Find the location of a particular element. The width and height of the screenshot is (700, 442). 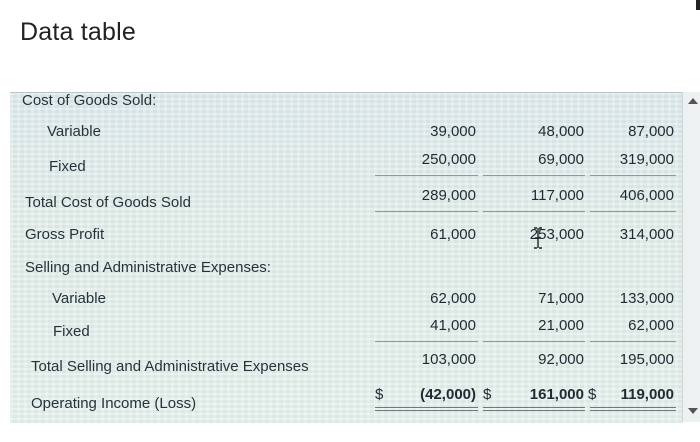

cell-operating-income-col3: 119,000 is located at coordinates (647, 394).